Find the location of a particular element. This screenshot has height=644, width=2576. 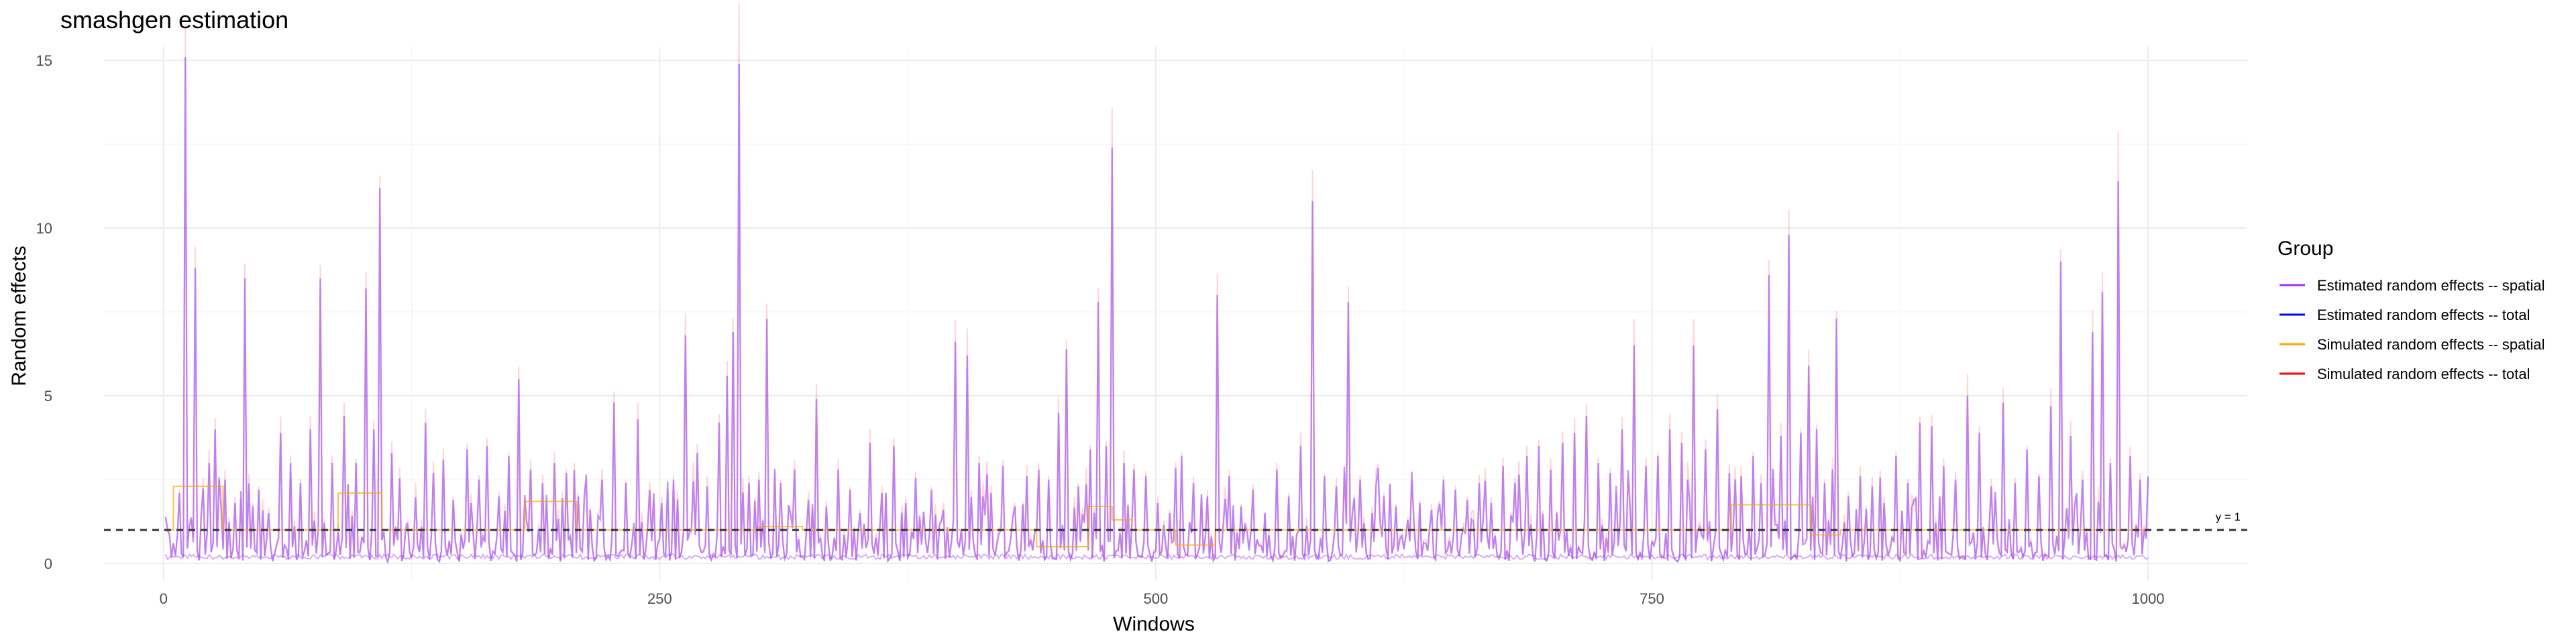

legend-label: Estimated random effects -- spatial is located at coordinates (2431, 285).